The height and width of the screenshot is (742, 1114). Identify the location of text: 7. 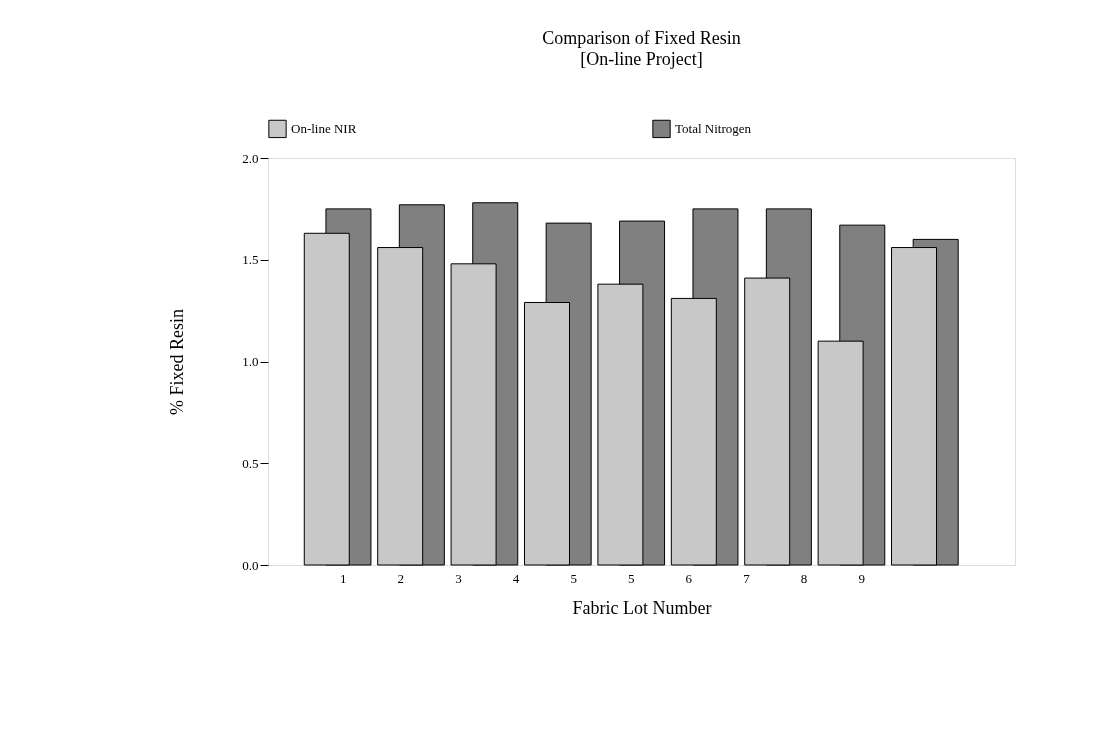
(747, 578).